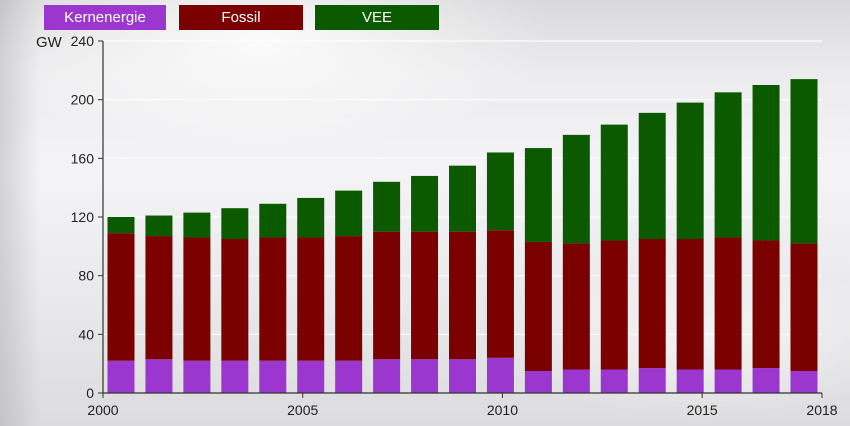 Image resolution: width=850 pixels, height=426 pixels. I want to click on bar-fossil-2003, so click(235, 300).